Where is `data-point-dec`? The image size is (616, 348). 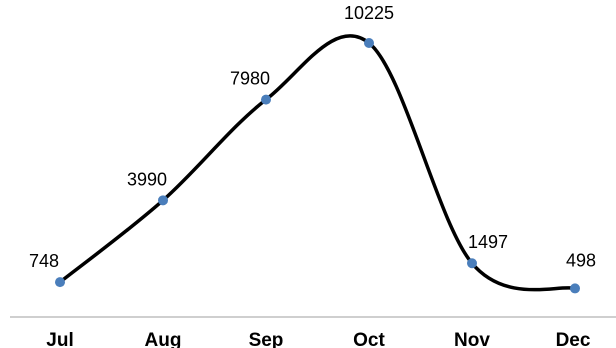
data-point-dec is located at coordinates (575, 288).